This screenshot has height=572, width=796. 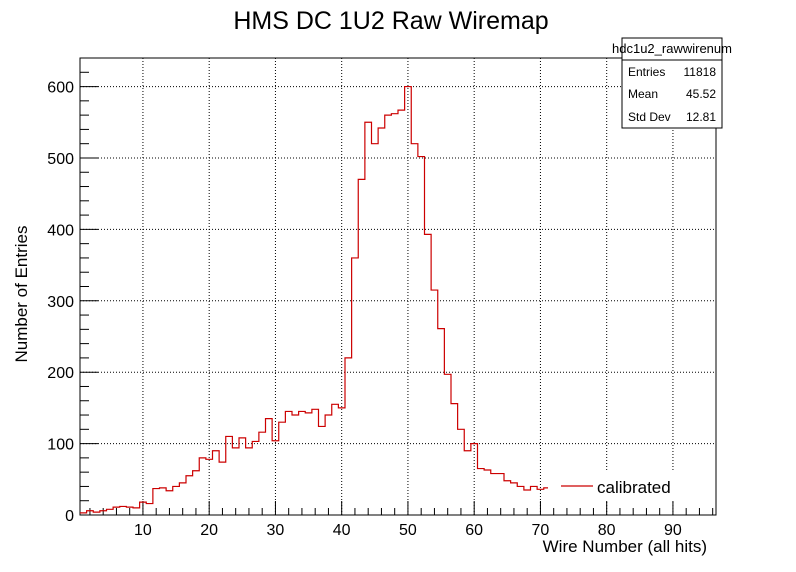 I want to click on x-tick-label: 60, so click(x=474, y=530).